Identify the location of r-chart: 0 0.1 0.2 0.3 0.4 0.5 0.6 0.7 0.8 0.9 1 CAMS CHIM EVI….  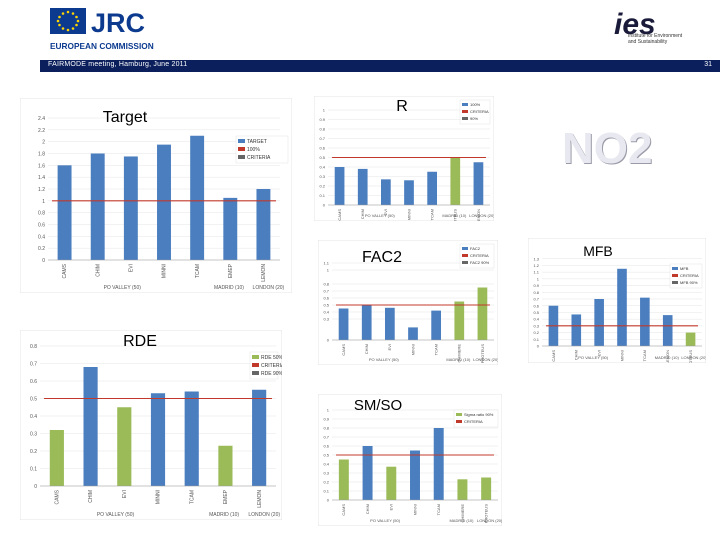
(404, 158).